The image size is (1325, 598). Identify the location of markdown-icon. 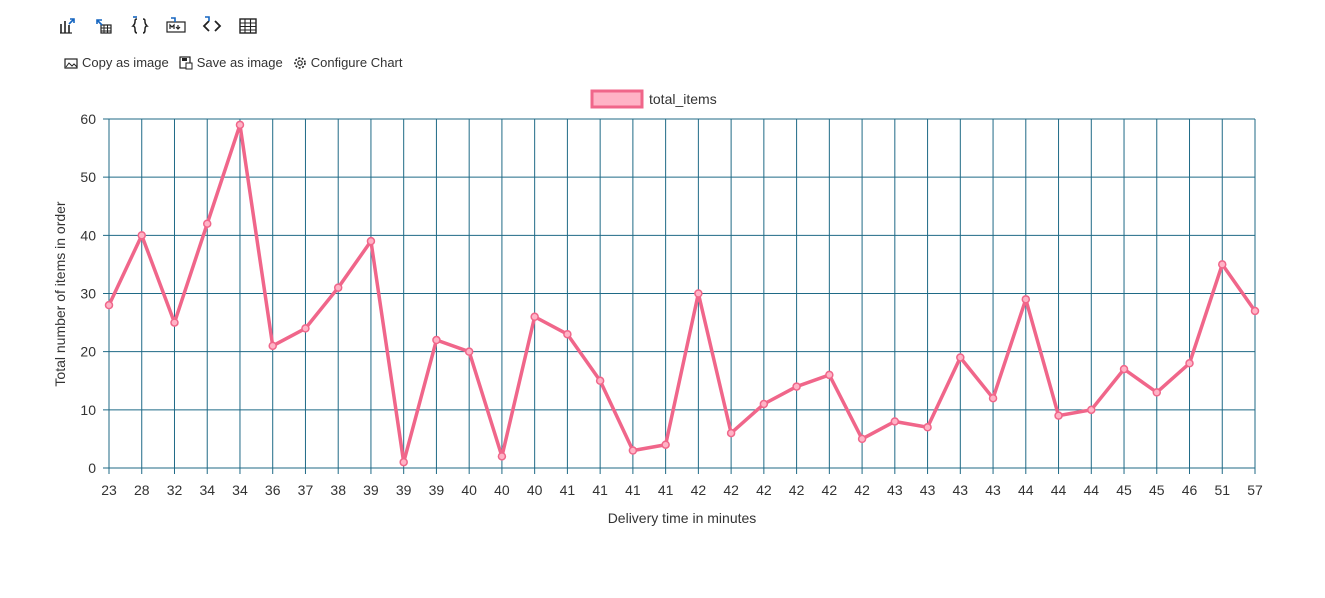
(176, 26).